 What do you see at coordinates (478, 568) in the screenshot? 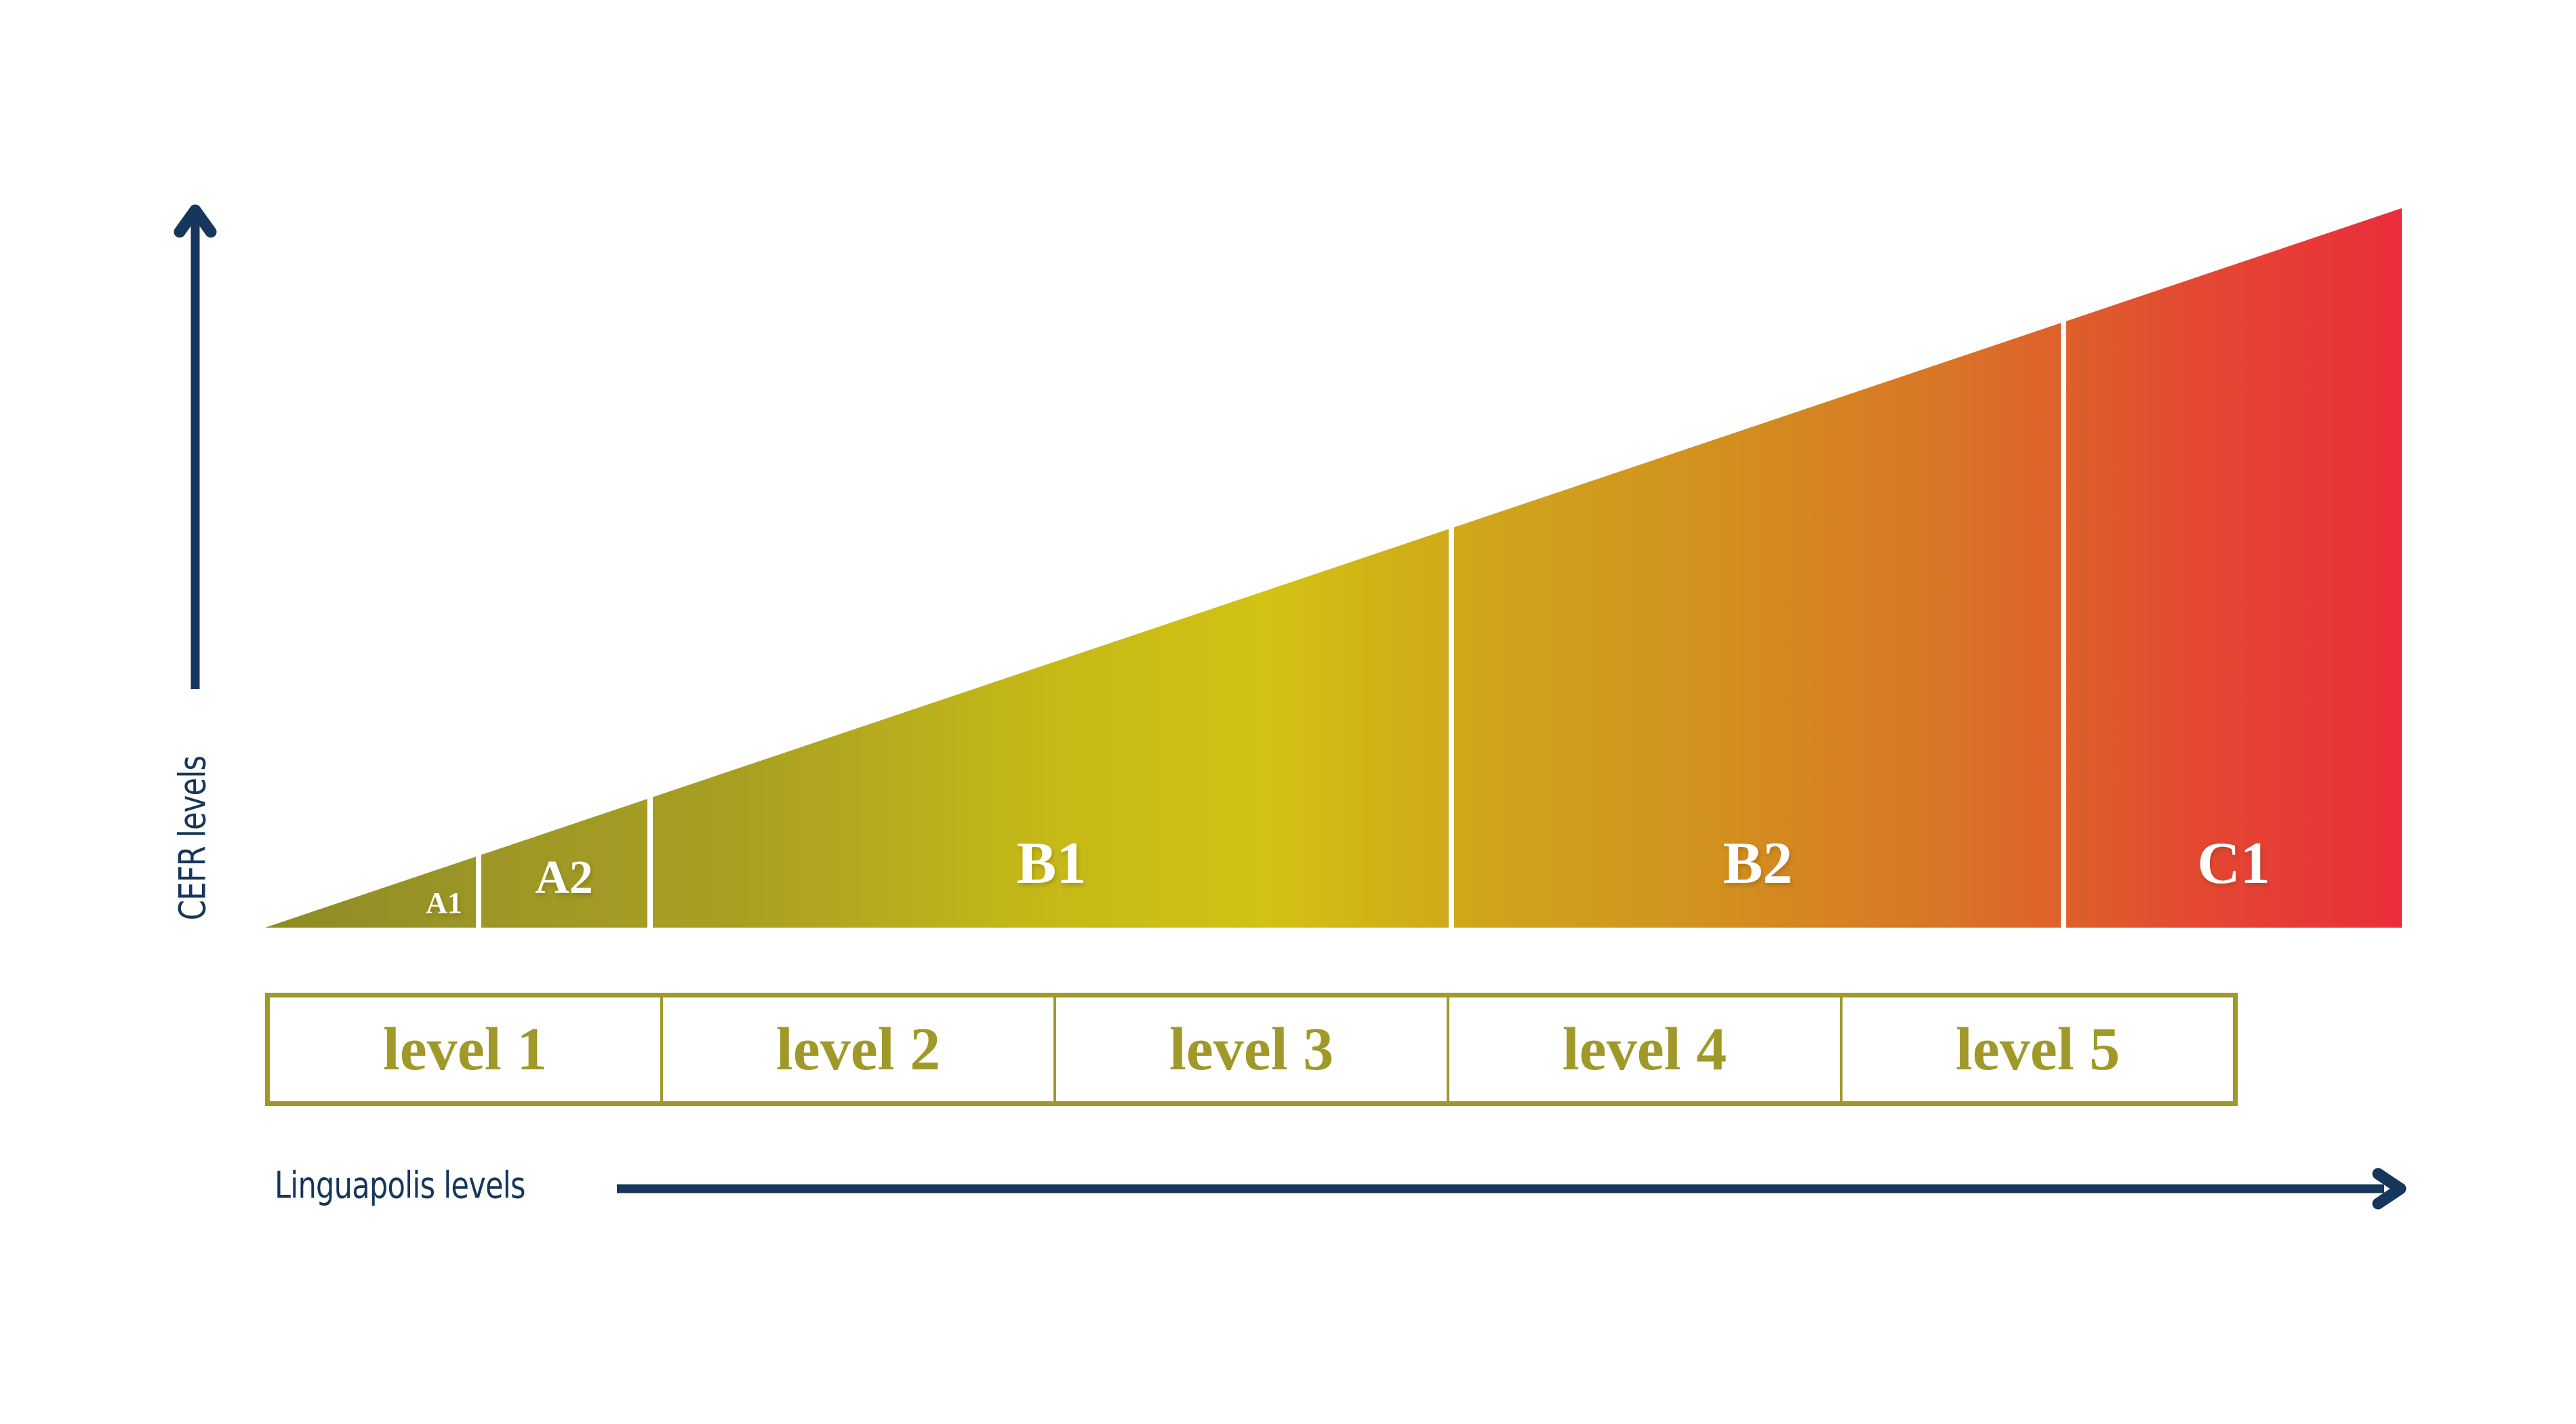
I see `section-divider-a1-a2` at bounding box center [478, 568].